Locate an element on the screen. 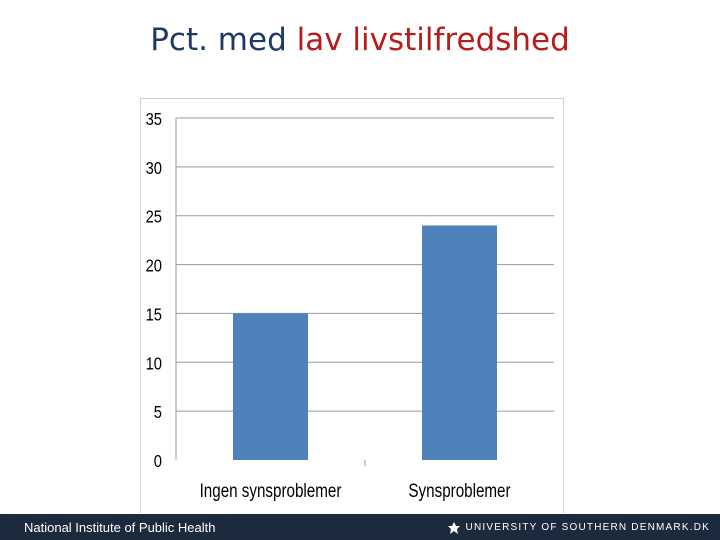 This screenshot has height=540, width=720. title-part-1: Pct. med is located at coordinates (223, 40).